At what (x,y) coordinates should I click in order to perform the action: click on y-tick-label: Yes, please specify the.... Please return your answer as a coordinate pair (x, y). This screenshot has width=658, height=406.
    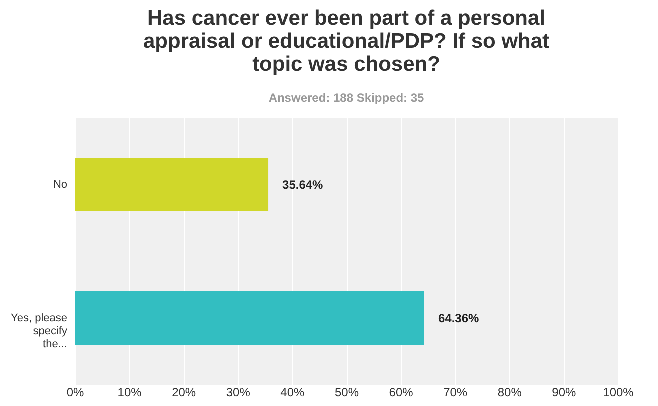
    Looking at the image, I should click on (39, 331).